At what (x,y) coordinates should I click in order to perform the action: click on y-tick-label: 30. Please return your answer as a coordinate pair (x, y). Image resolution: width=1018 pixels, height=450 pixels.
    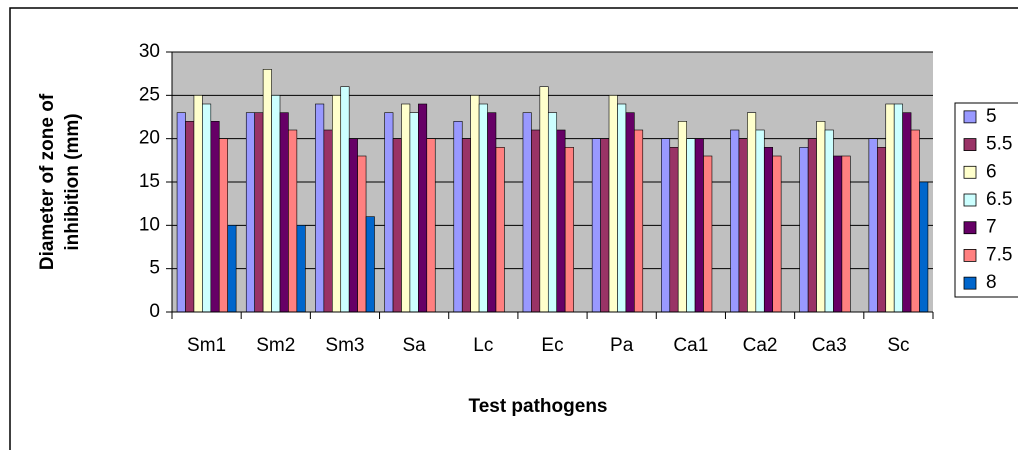
    Looking at the image, I should click on (149, 51).